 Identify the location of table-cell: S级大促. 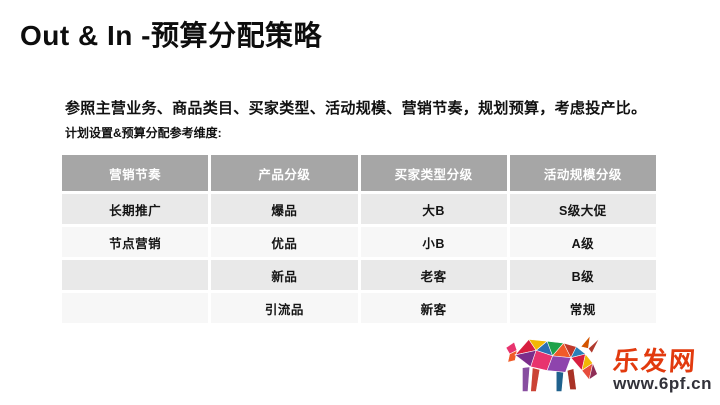
(582, 209).